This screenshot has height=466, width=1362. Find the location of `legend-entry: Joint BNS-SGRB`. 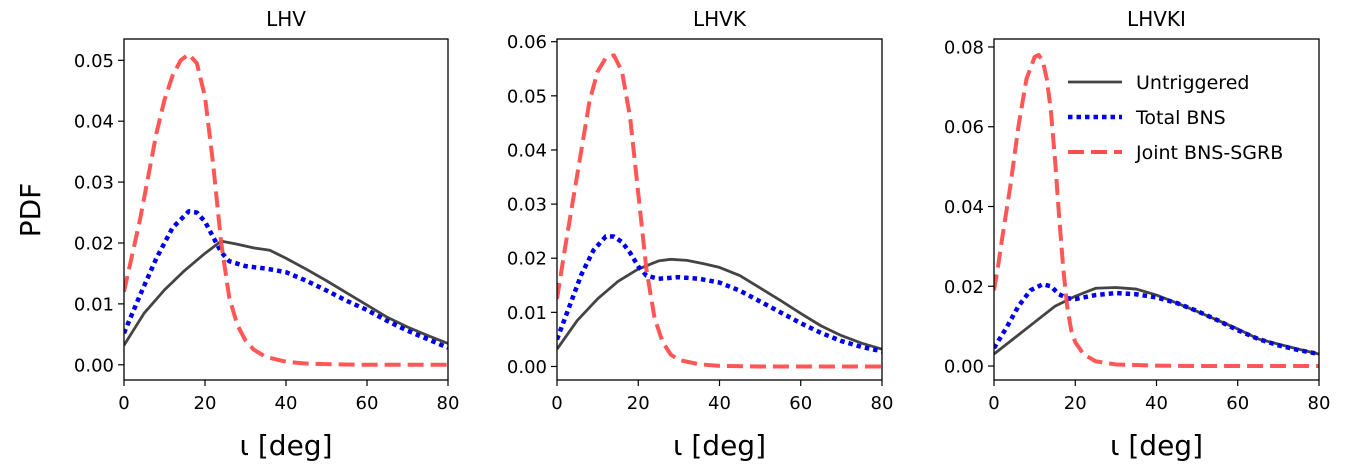

legend-entry: Joint BNS-SGRB is located at coordinates (1209, 153).